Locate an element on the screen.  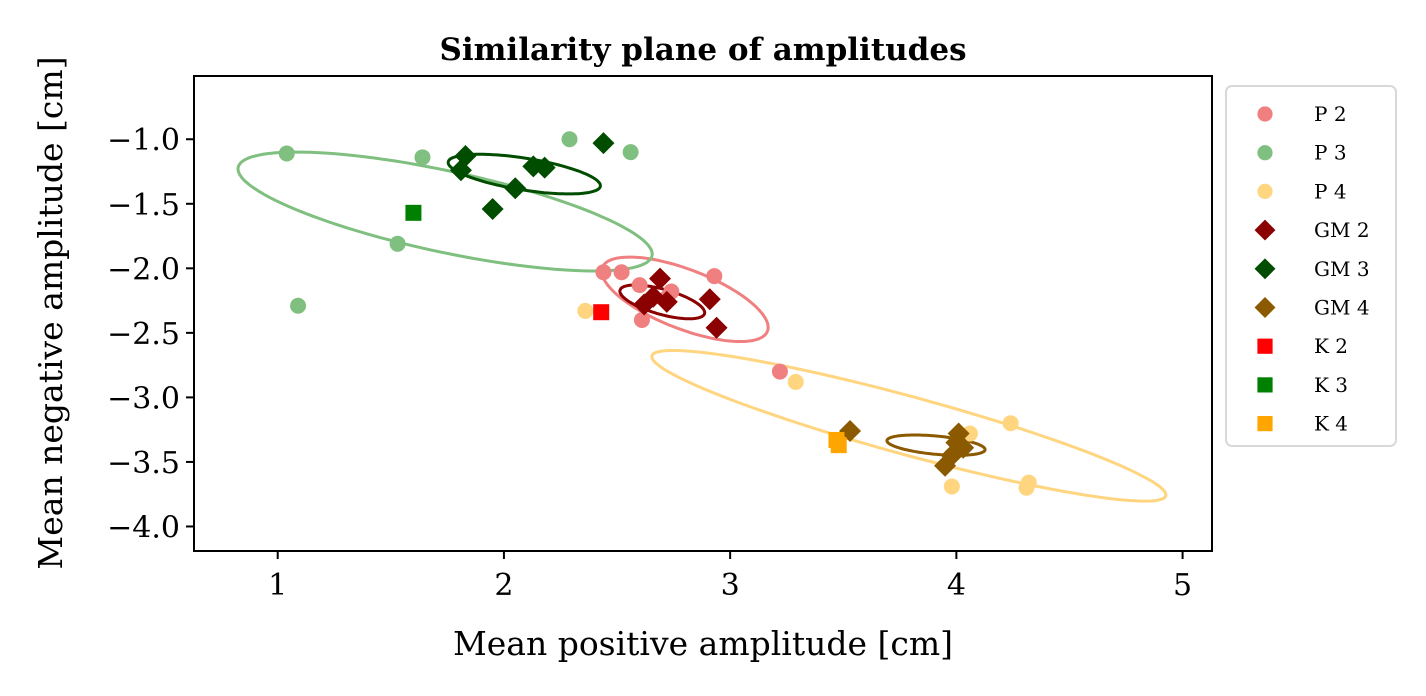
legend-label: P 4 is located at coordinates (1330, 191).